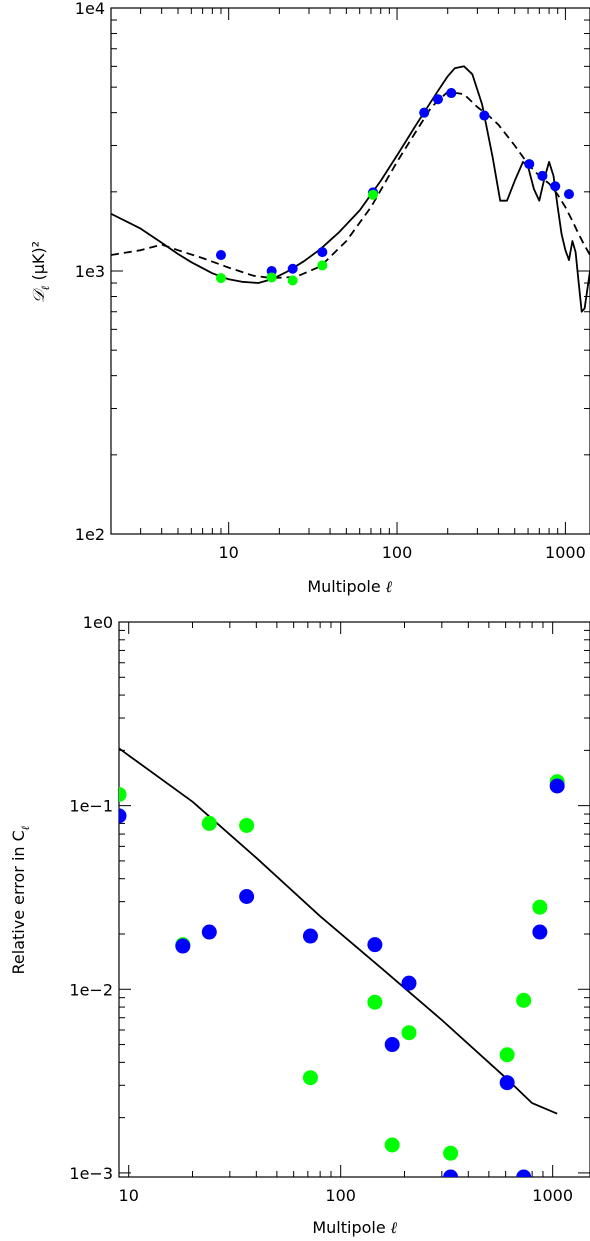 Image resolution: width=590 pixels, height=1241 pixels. Describe the element at coordinates (90, 9) in the screenshot. I see `top-y-tick-label: 1e4` at that location.